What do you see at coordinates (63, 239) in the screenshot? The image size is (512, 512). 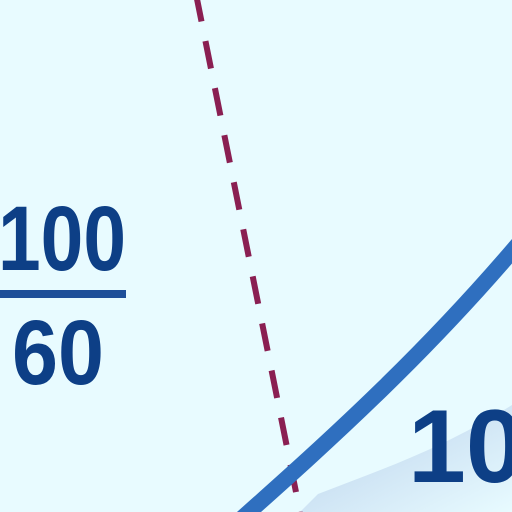 I see `fraction-numerator: 100` at bounding box center [63, 239].